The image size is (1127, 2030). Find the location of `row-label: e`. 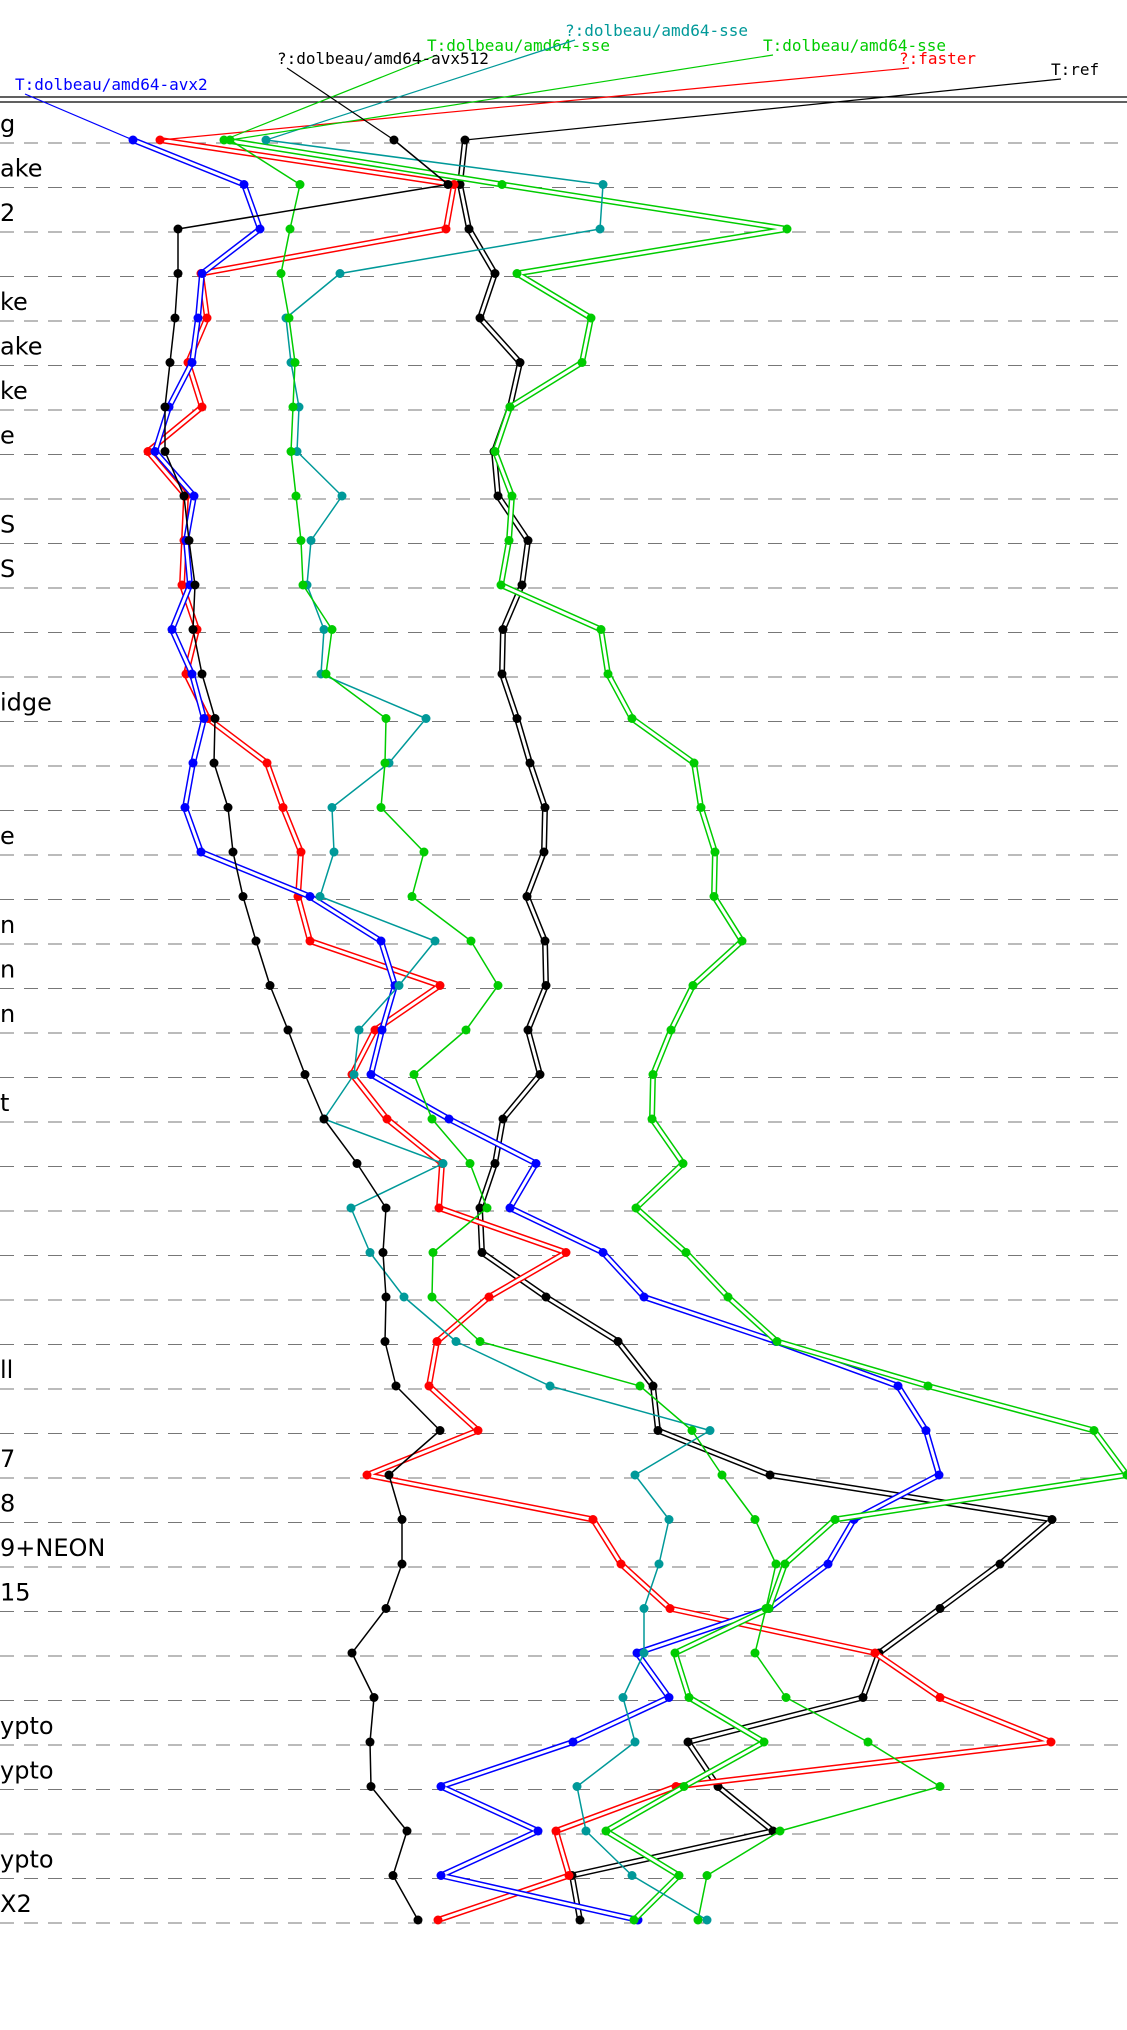

row-label: e is located at coordinates (7, 836).